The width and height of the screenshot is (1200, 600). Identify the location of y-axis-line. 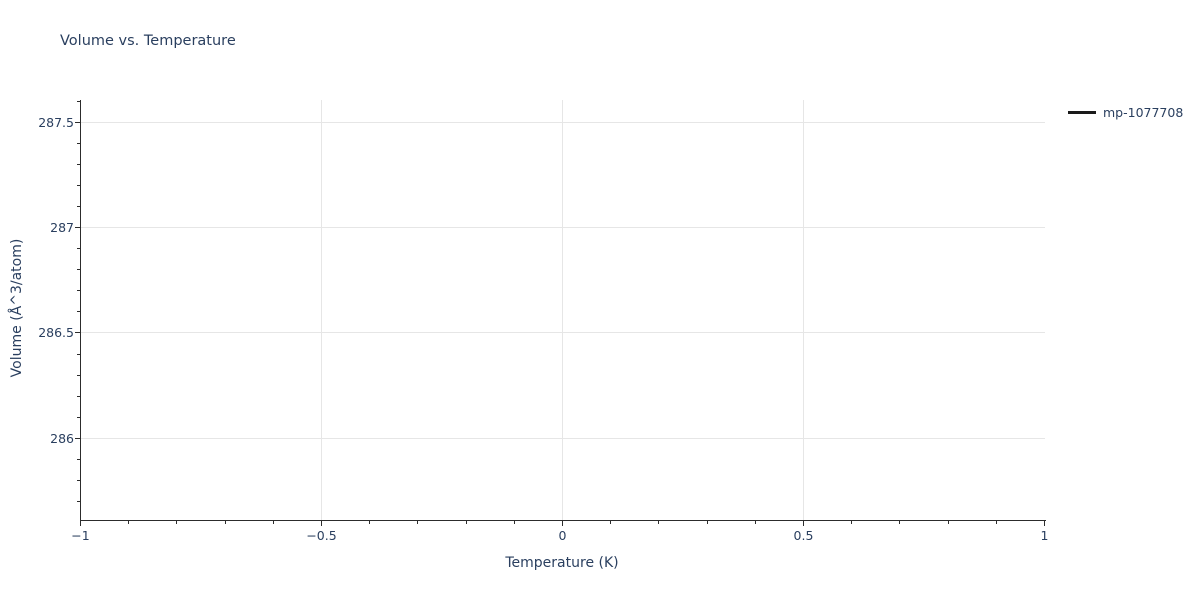
(80, 310).